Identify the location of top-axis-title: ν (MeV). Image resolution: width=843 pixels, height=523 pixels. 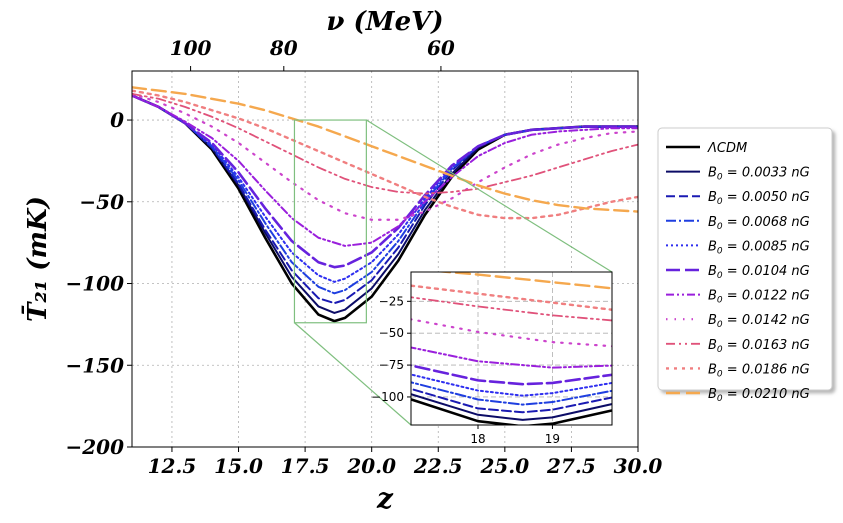
(384, 22).